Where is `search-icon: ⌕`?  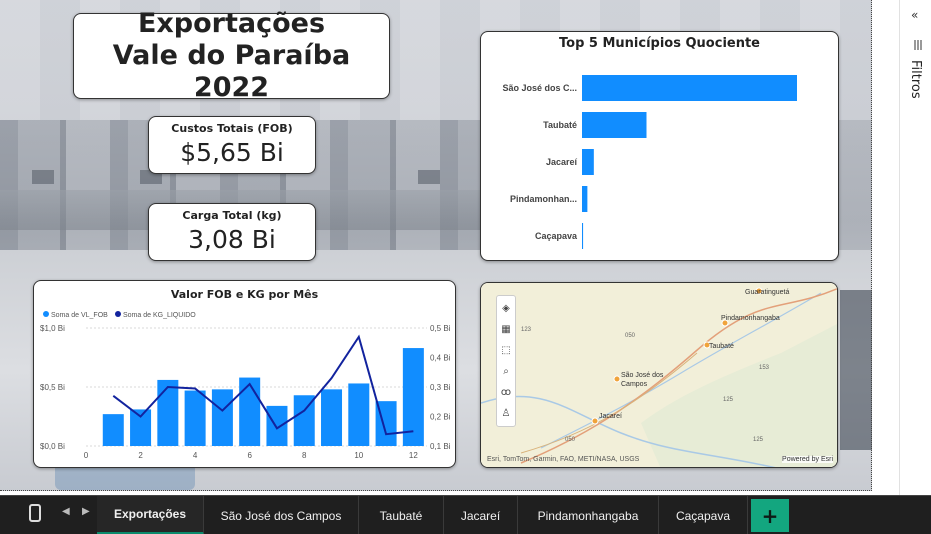 search-icon: ⌕ is located at coordinates (506, 371).